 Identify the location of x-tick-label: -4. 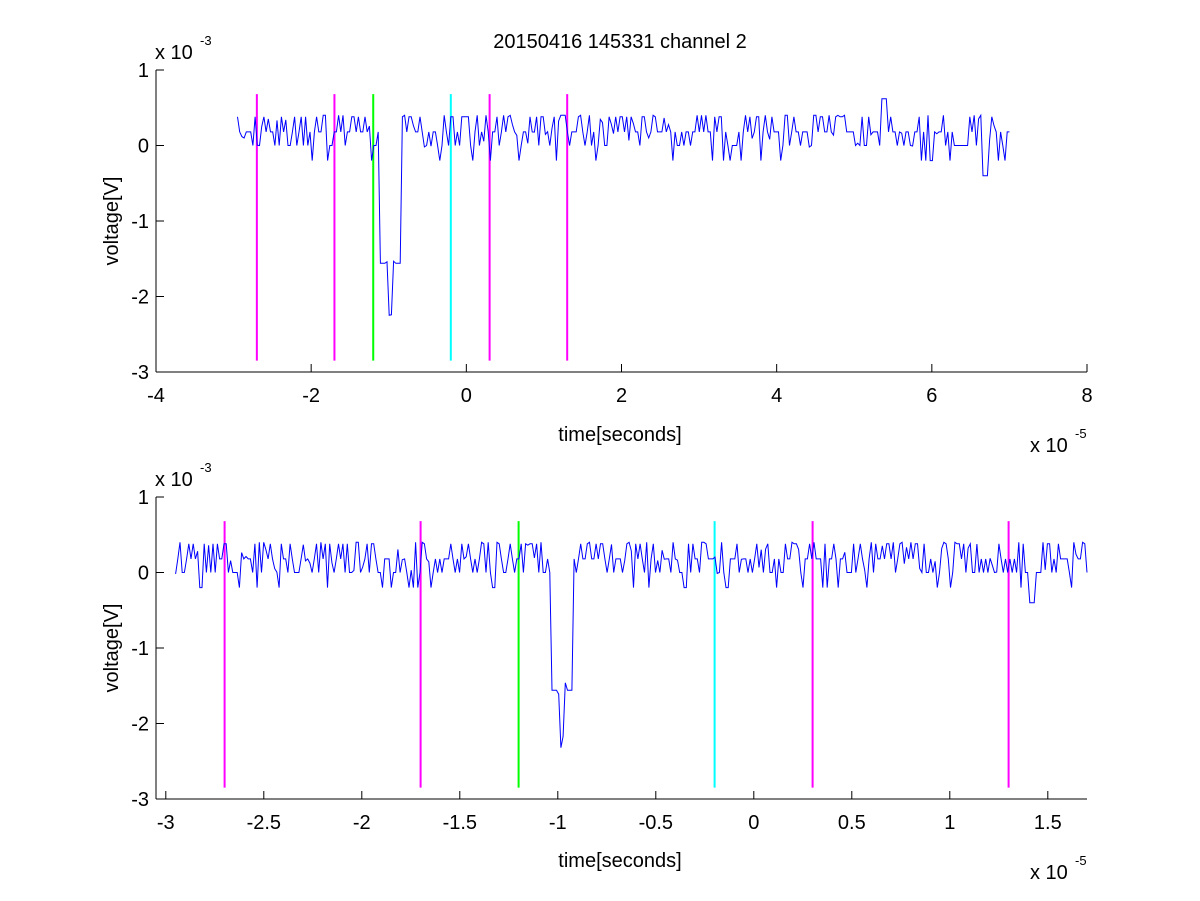
(156, 396).